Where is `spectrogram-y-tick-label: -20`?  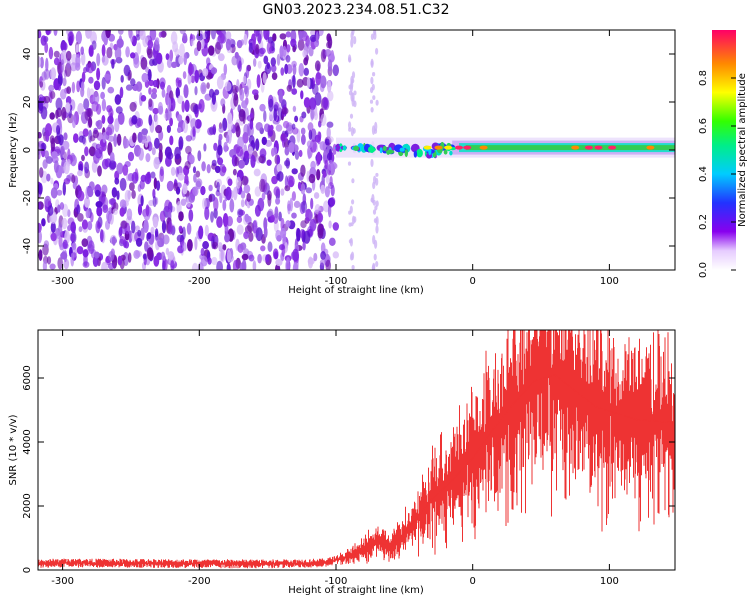
spectrogram-y-tick-label: -20 is located at coordinates (27, 198).